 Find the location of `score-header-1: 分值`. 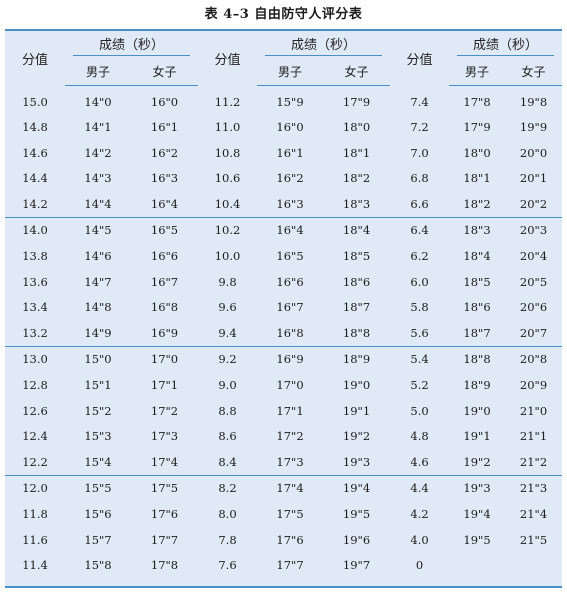

score-header-1: 分值 is located at coordinates (34, 60).